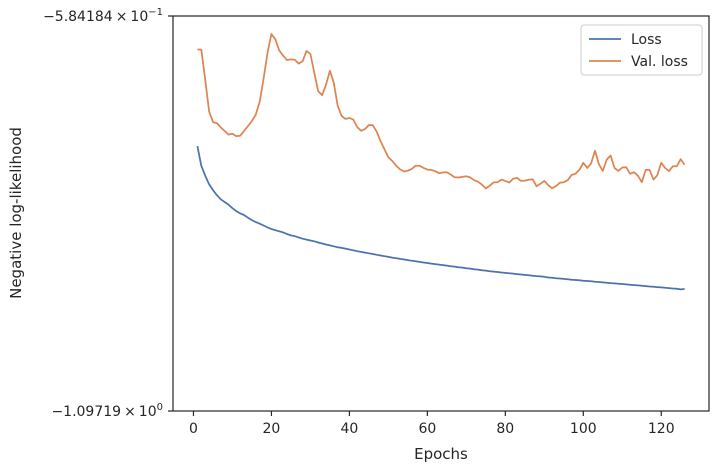  I want to click on y-axis-label: Negative log-likelihood, so click(16, 213).